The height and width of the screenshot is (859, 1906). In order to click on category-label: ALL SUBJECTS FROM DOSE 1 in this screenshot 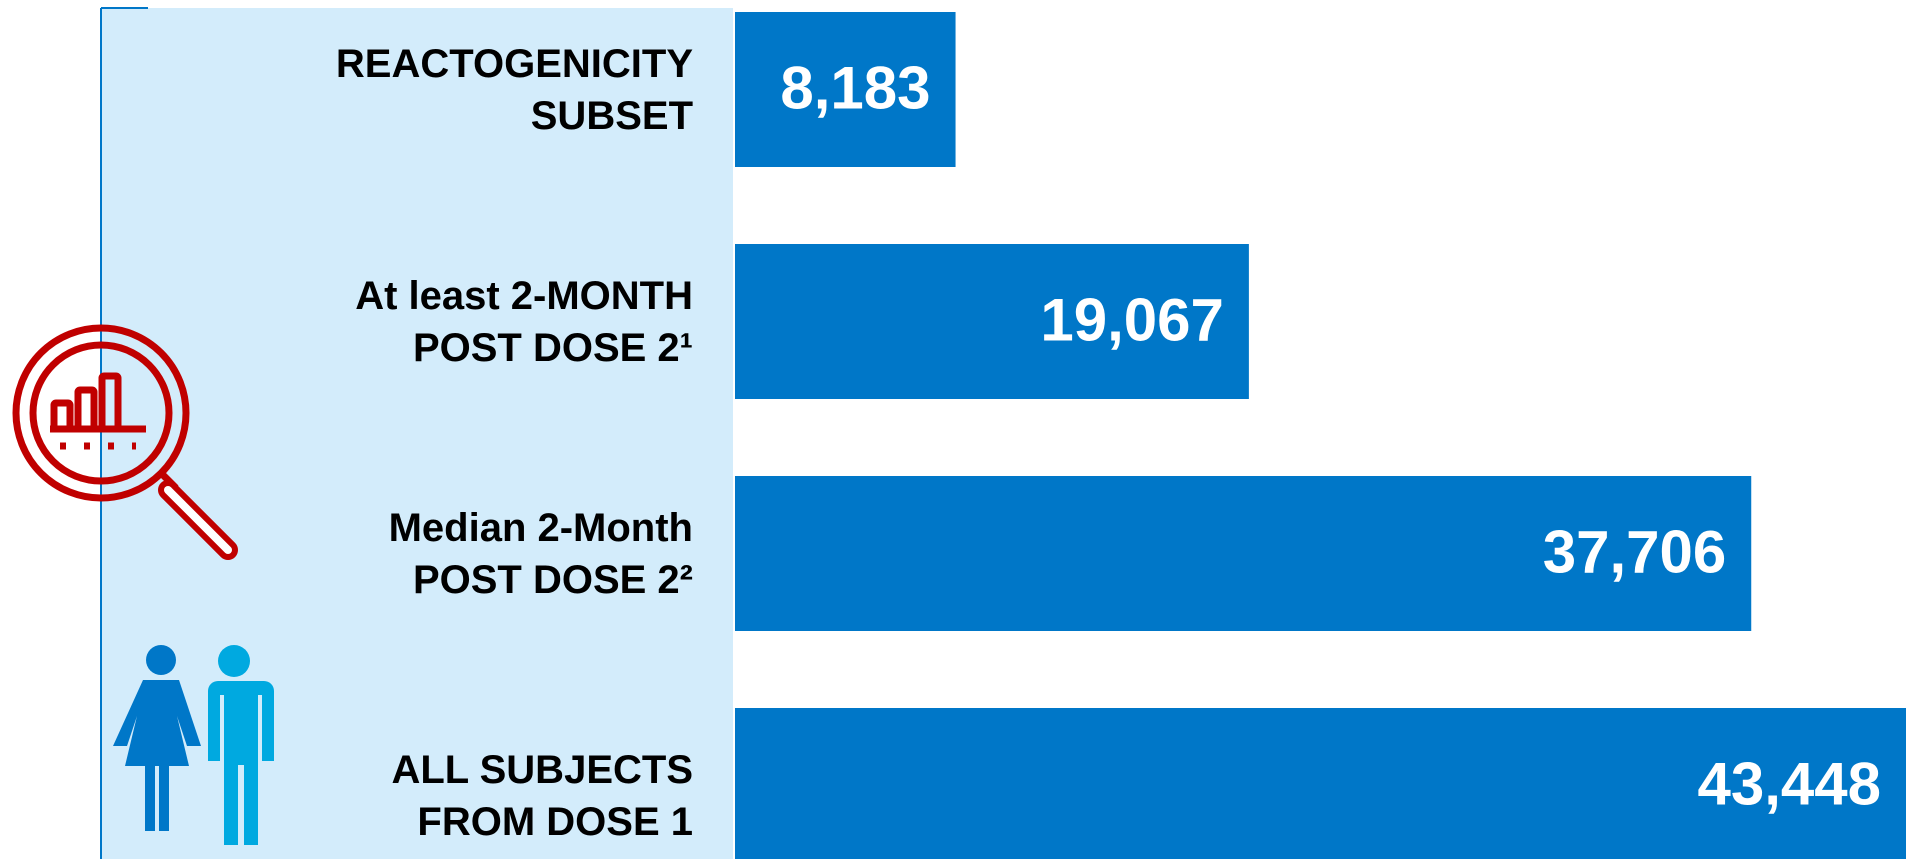, I will do `click(542, 795)`.